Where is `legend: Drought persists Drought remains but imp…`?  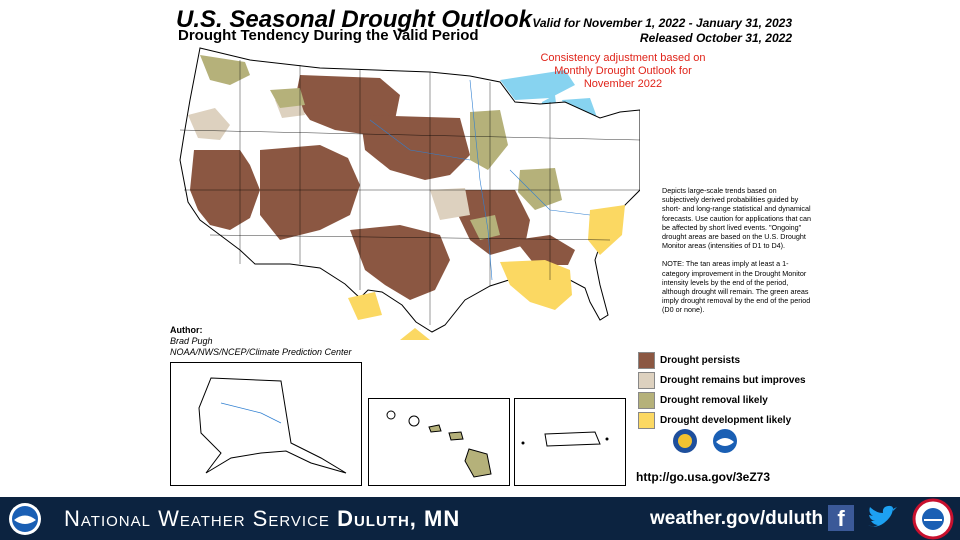 legend: Drought persists Drought remains but imp… is located at coordinates (722, 390).